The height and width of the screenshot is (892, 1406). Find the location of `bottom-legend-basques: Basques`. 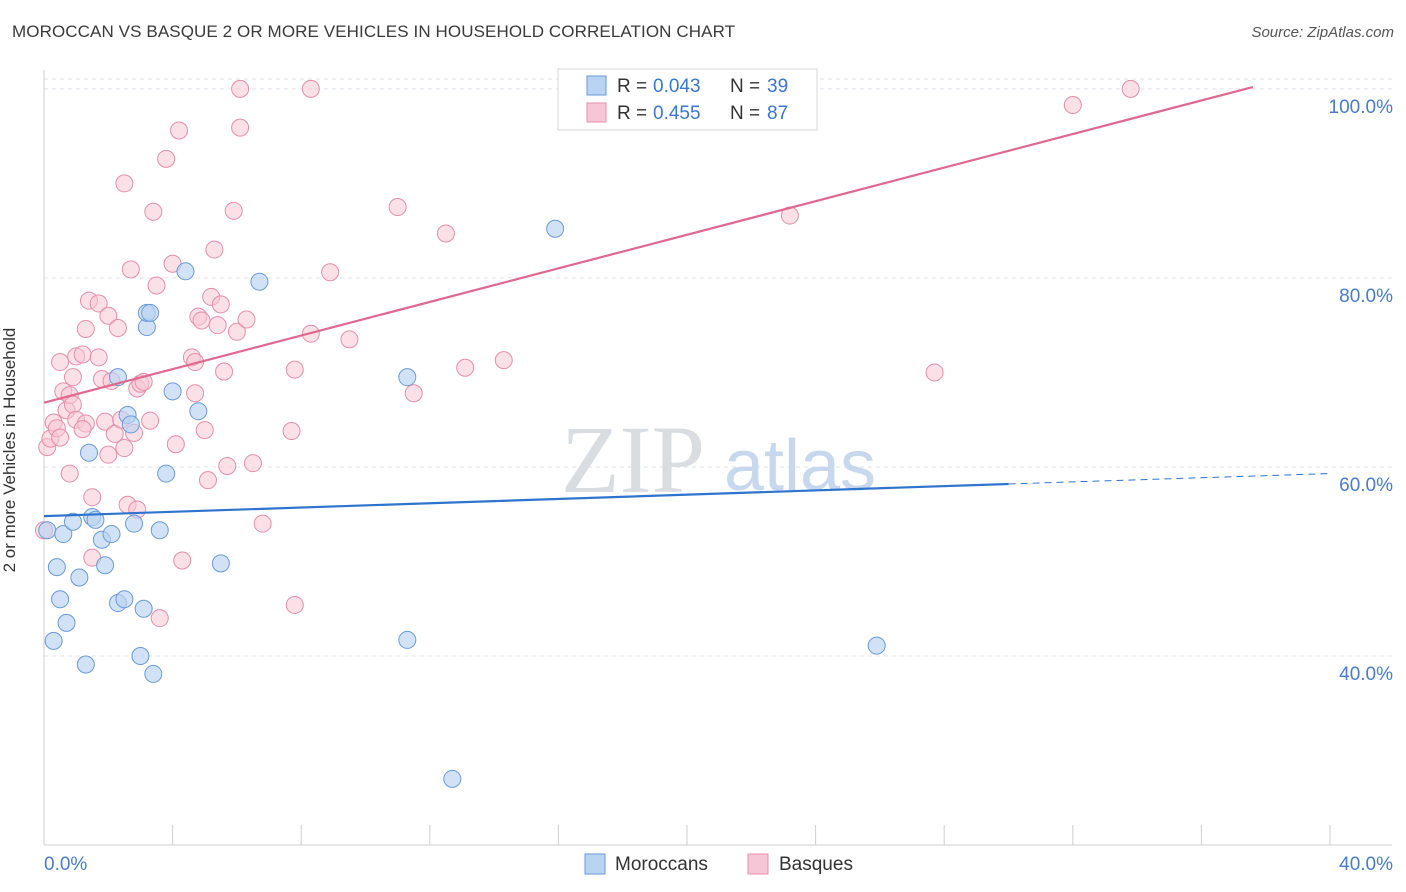

bottom-legend-basques: Basques is located at coordinates (816, 864).